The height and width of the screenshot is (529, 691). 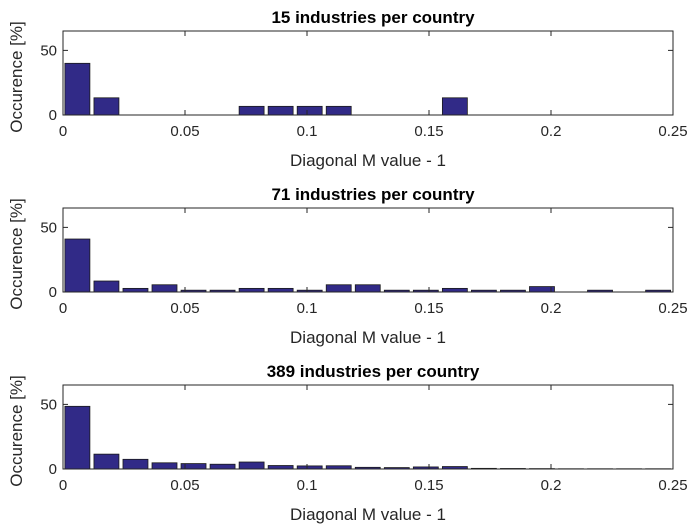 I want to click on chart-title: 15 industries per country, so click(x=373, y=17).